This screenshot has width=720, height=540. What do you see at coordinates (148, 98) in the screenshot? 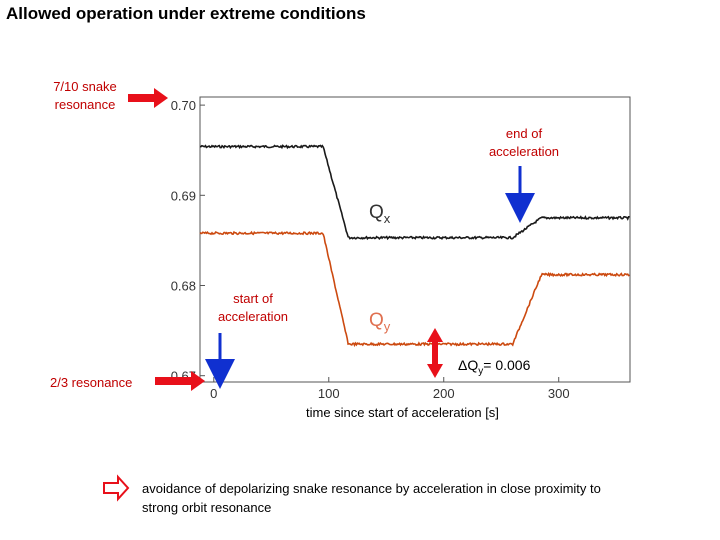
I see `snake-resonance-arrow` at bounding box center [148, 98].